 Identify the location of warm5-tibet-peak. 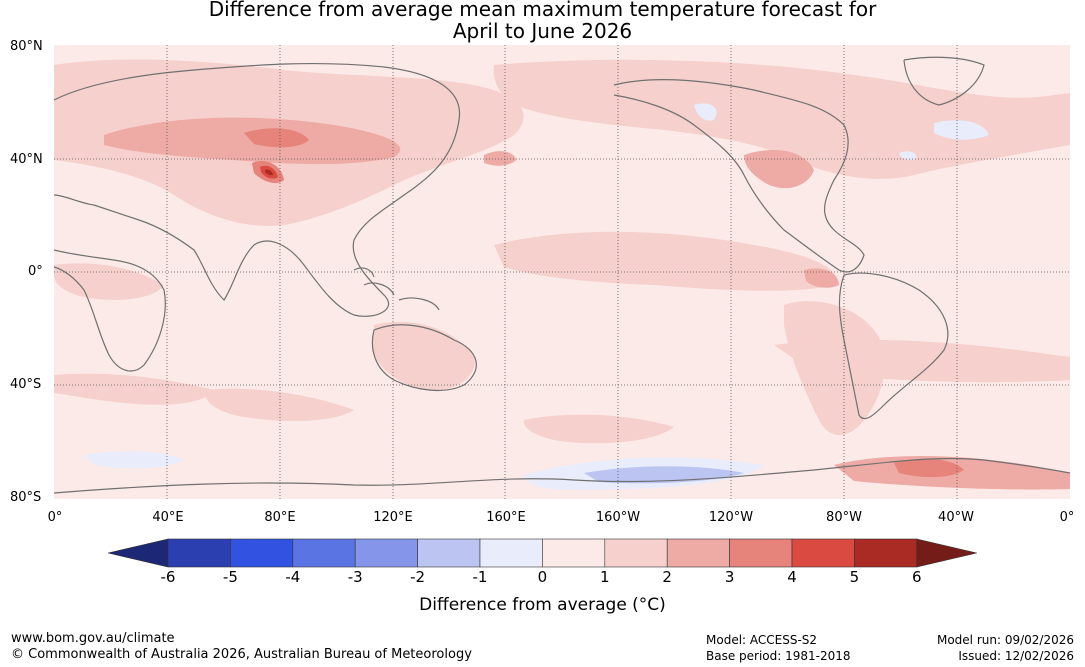
(269, 172).